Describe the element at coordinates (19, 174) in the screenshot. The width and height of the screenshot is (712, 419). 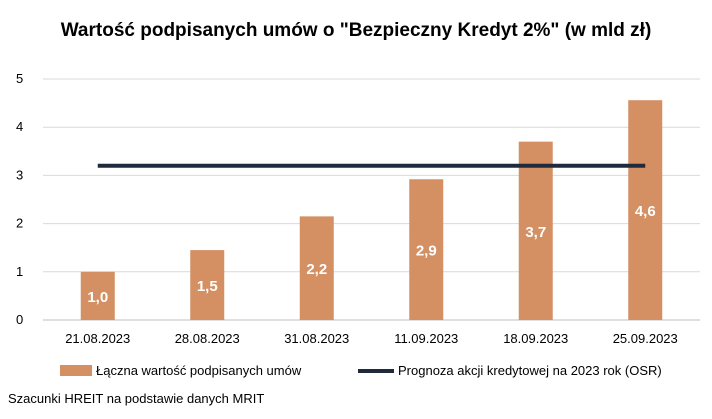
I see `y-tick-label: 3` at that location.